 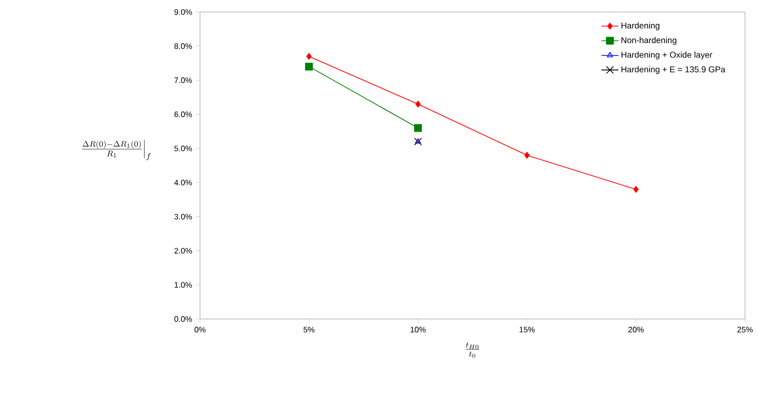 What do you see at coordinates (473, 350) in the screenshot?
I see `x-axis-title: $\frac{t_{H0}}{t_0}$` at bounding box center [473, 350].